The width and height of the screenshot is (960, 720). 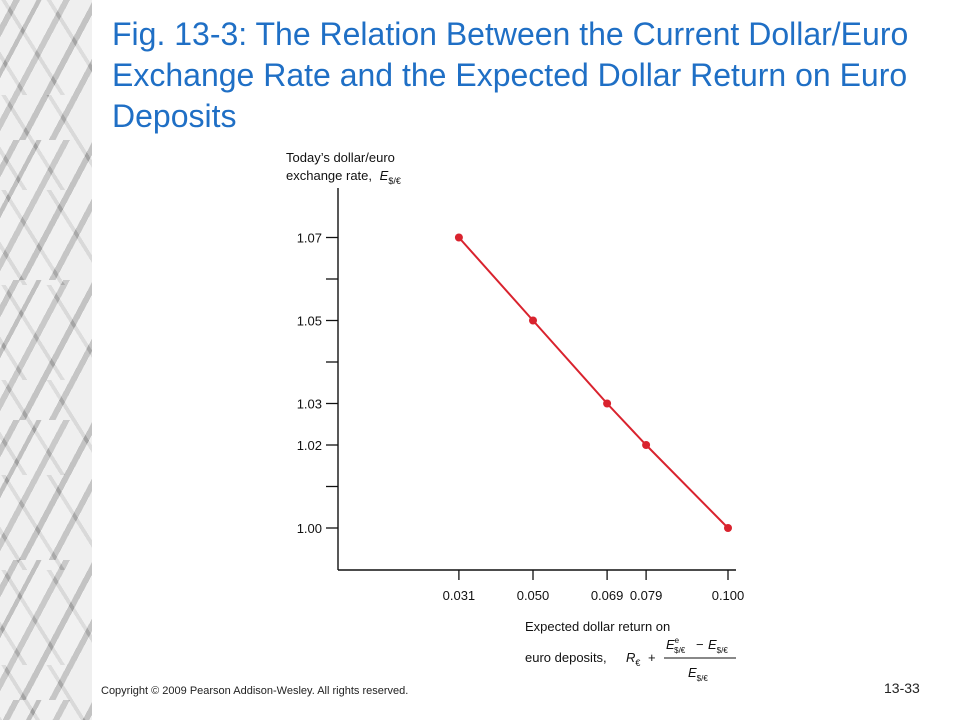 I want to click on y-axis-label-line2: exchange rate, E$/€, so click(x=343, y=177).